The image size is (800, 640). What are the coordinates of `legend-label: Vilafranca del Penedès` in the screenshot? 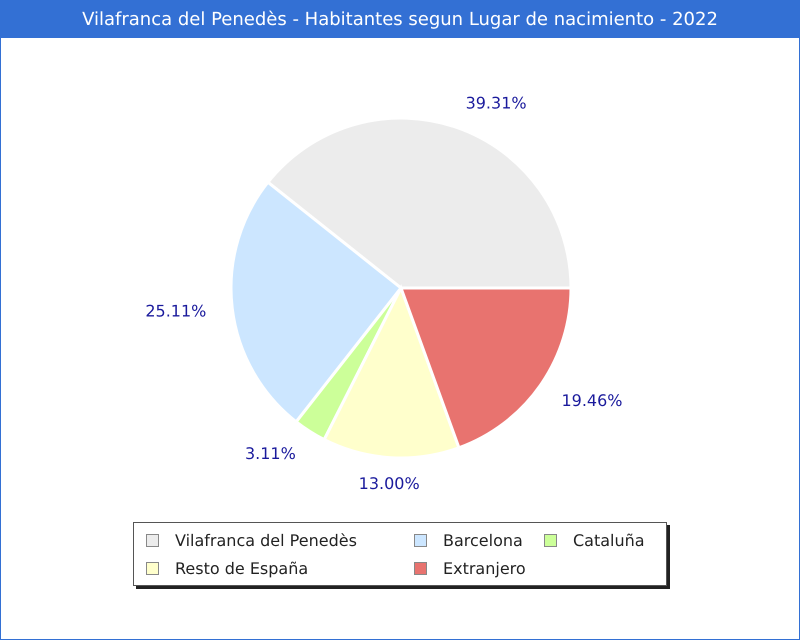 It's located at (266, 540).